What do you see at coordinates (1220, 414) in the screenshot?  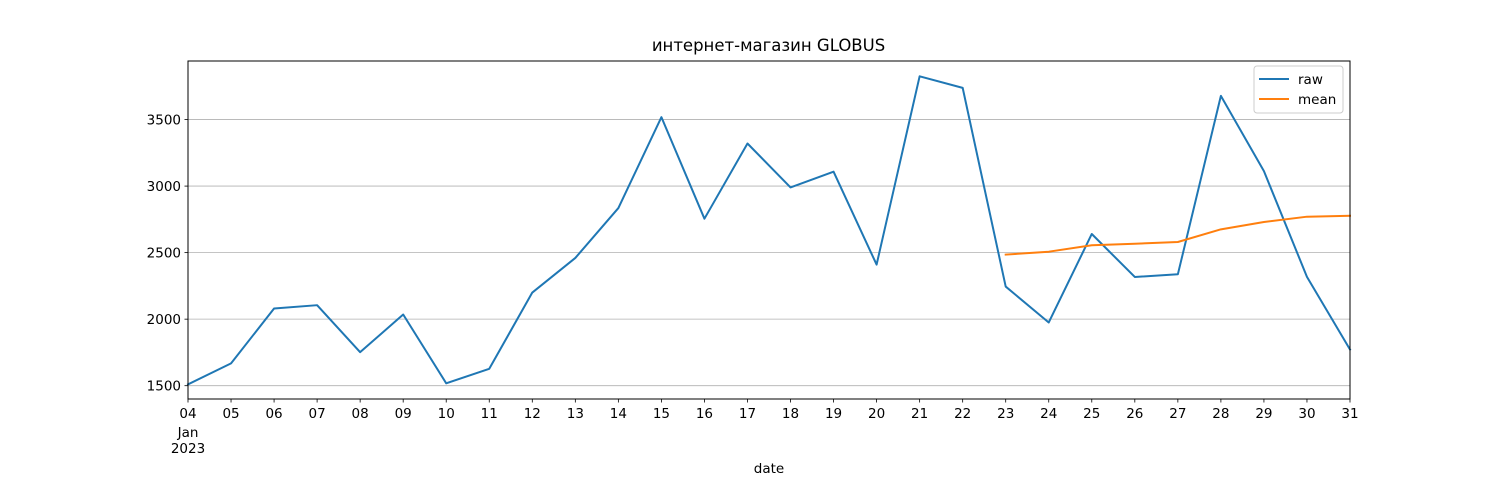 I see `x-tick-label: 28` at bounding box center [1220, 414].